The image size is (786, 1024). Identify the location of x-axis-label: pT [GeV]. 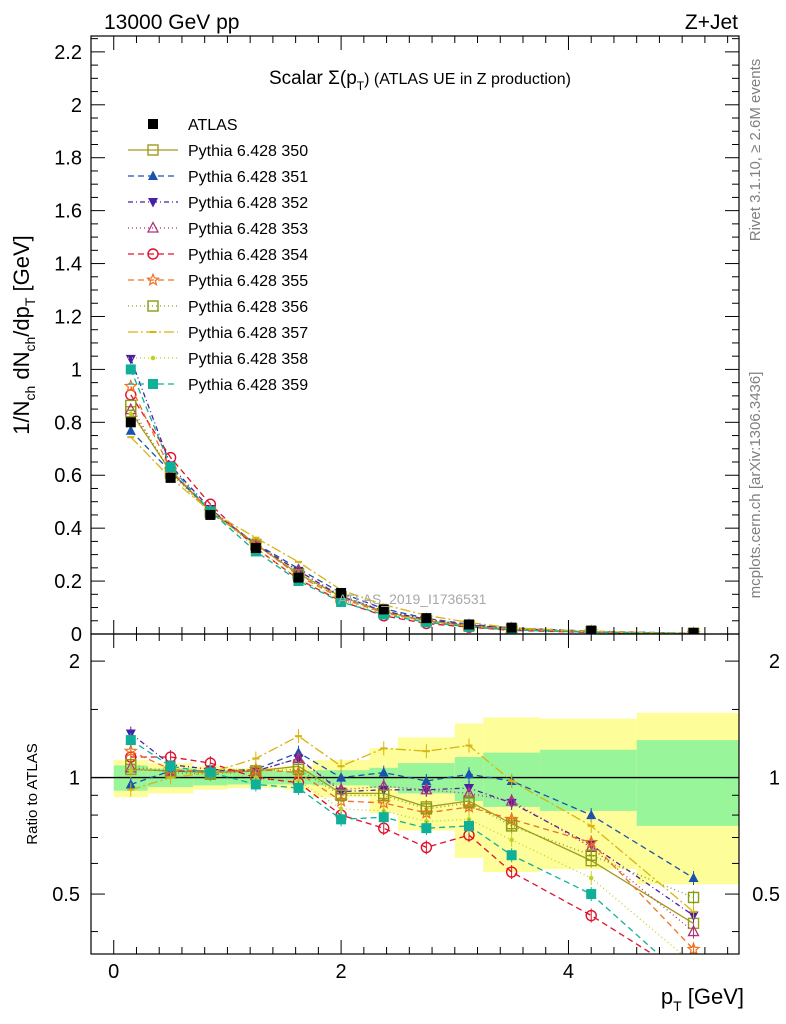
(702, 999).